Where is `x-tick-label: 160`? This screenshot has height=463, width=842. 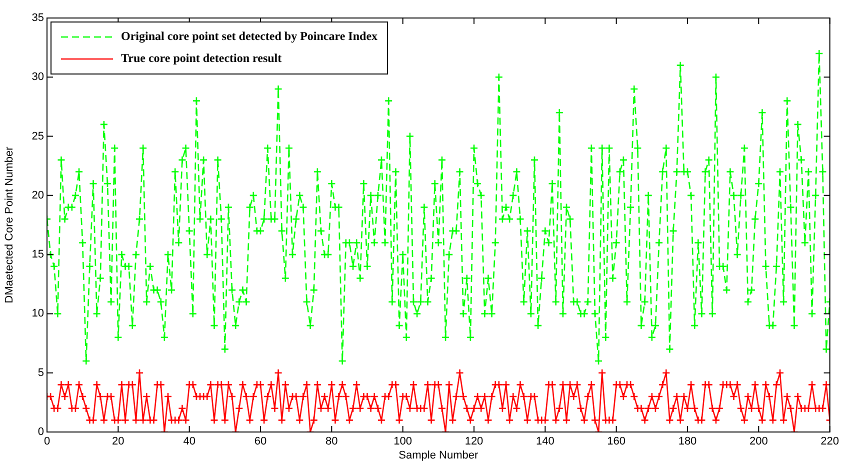 x-tick-label: 160 is located at coordinates (616, 442).